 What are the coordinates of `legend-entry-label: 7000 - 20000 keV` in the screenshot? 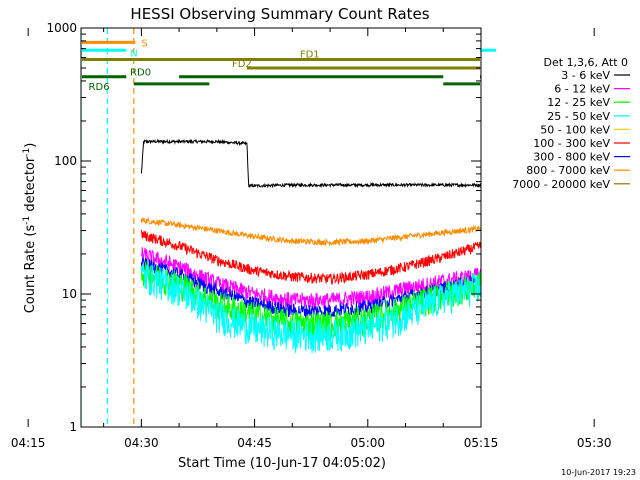 It's located at (561, 184).